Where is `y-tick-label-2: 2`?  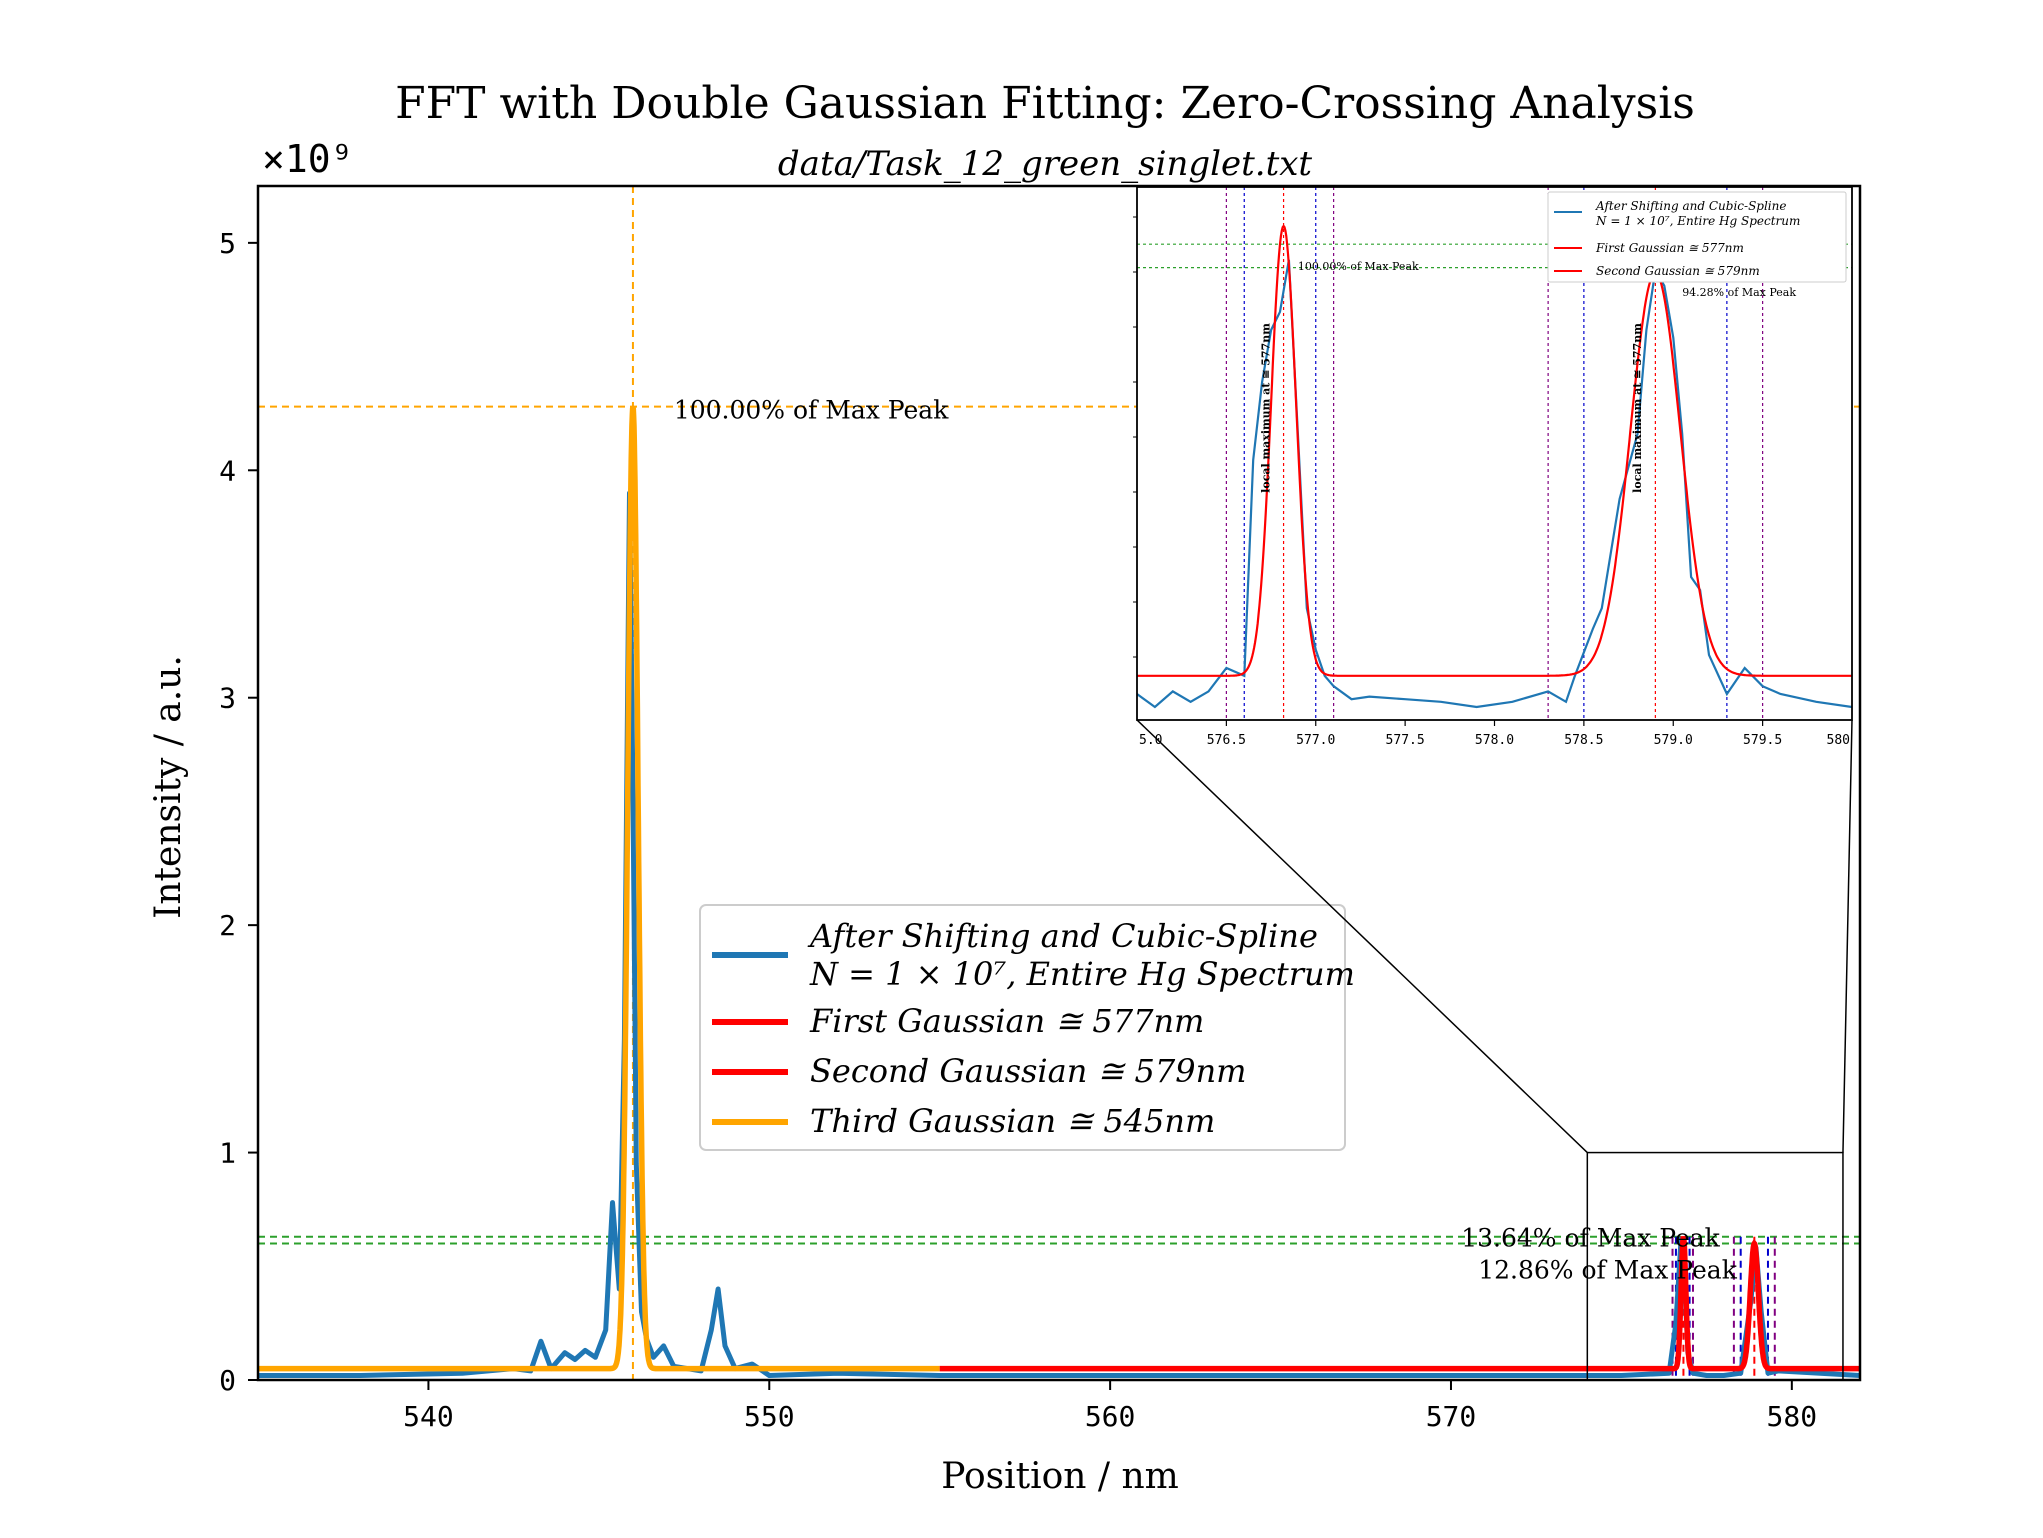
y-tick-label-2: 2 is located at coordinates (227, 925).